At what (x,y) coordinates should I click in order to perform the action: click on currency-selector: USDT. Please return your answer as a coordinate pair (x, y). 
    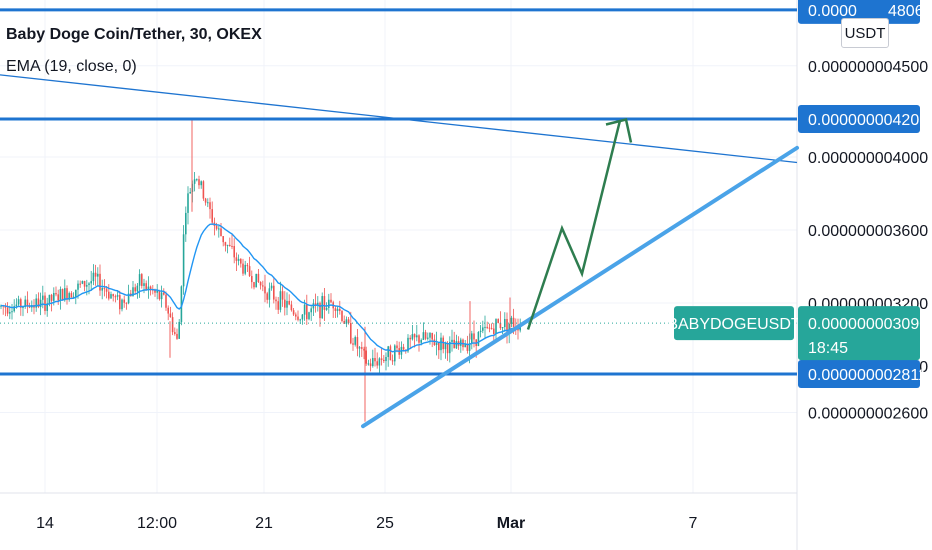
    Looking at the image, I should click on (865, 33).